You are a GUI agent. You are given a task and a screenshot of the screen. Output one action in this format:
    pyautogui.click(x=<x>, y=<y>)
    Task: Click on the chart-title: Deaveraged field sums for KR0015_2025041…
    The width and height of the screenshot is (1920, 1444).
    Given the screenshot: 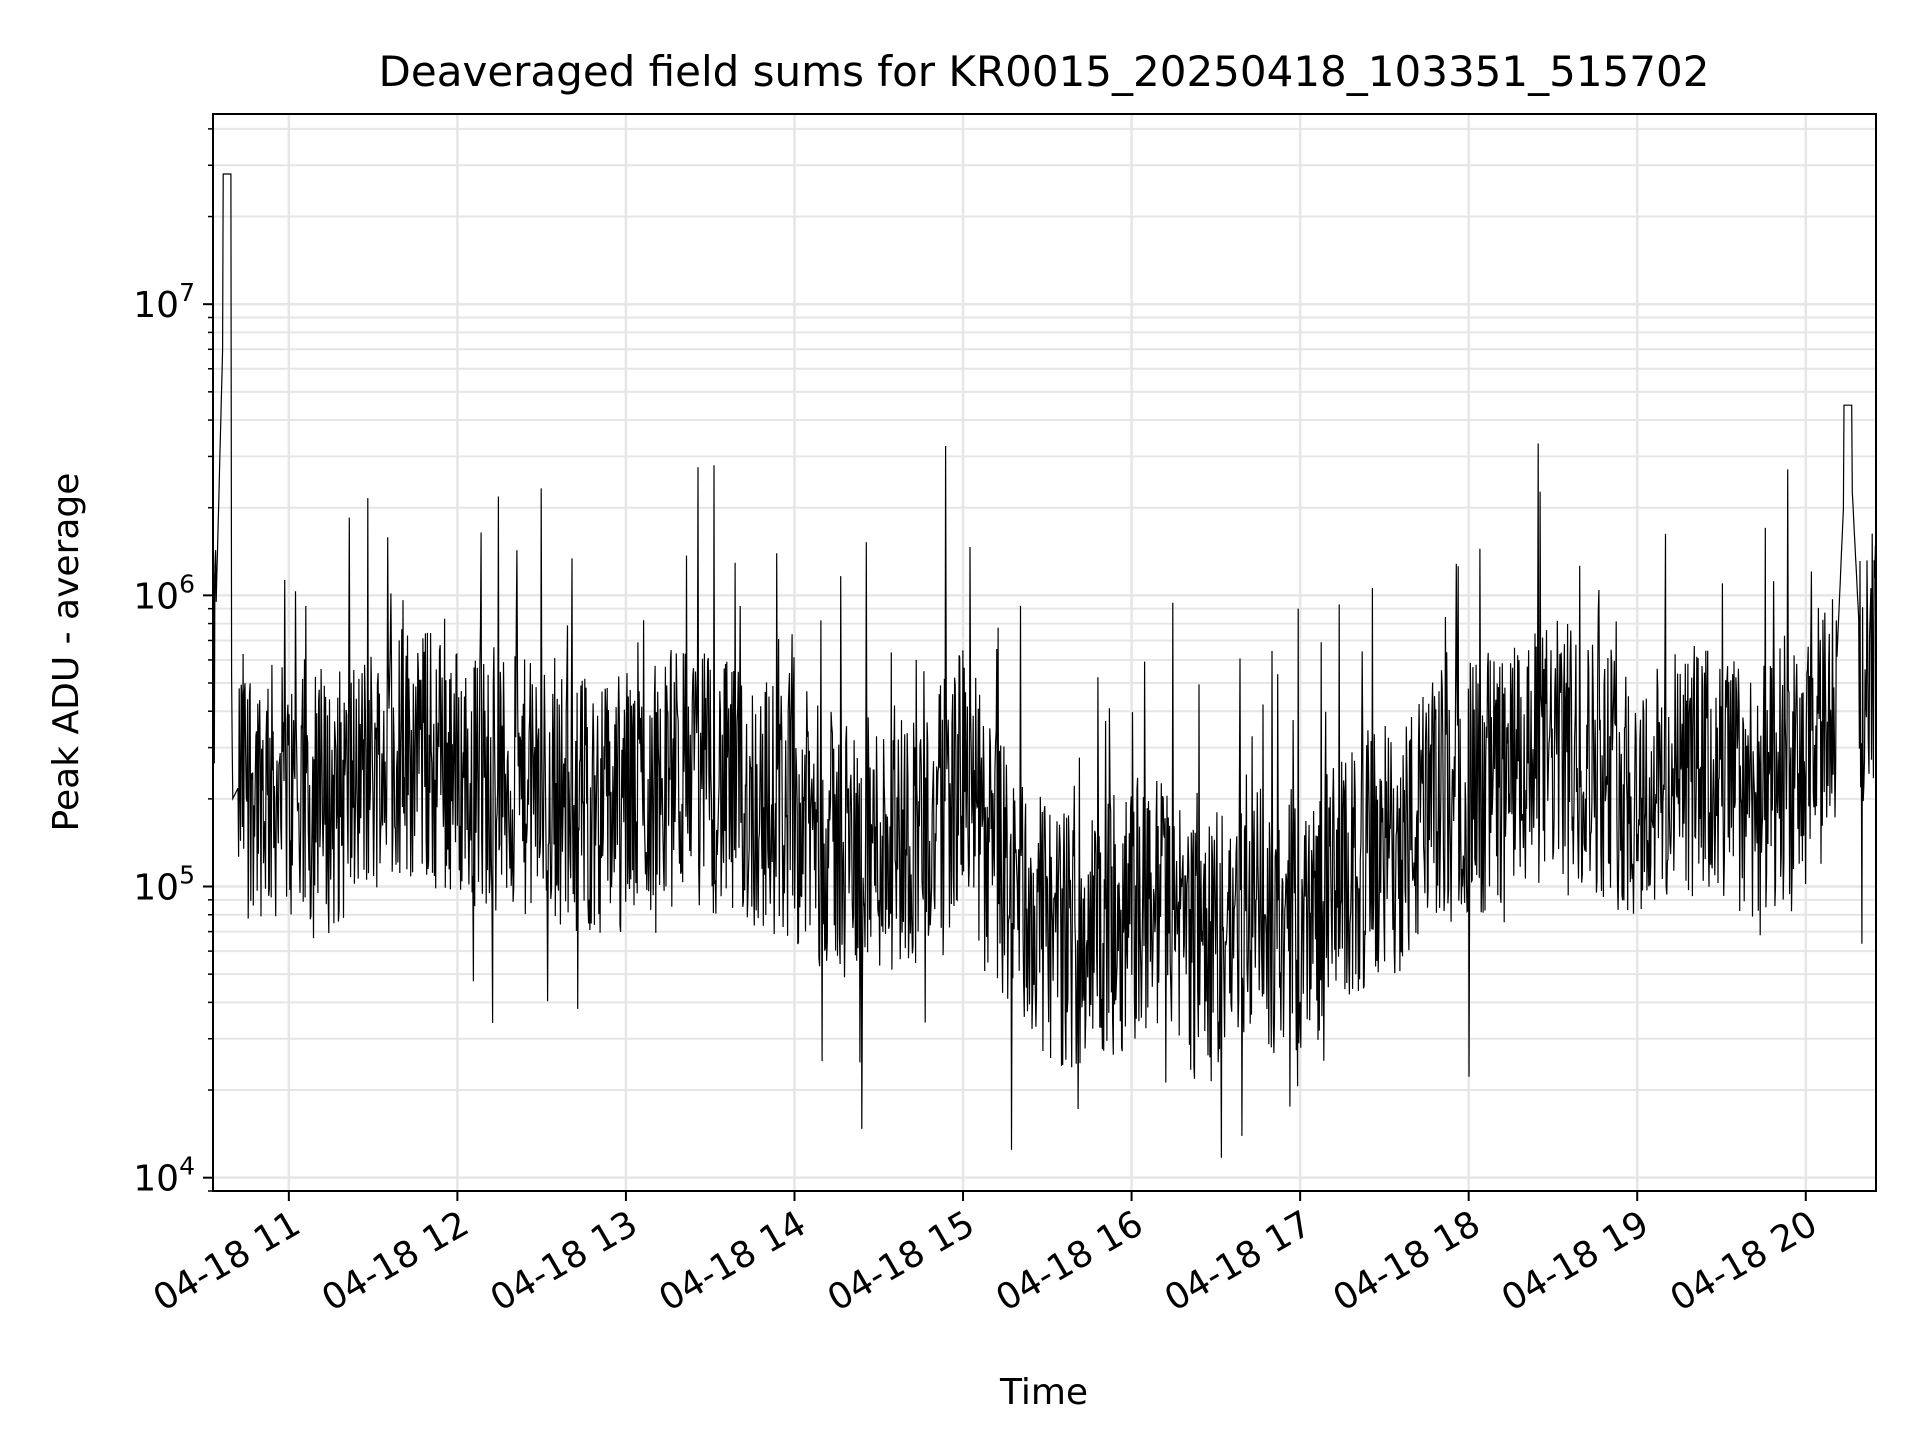 What is the action you would take?
    pyautogui.click(x=1044, y=71)
    